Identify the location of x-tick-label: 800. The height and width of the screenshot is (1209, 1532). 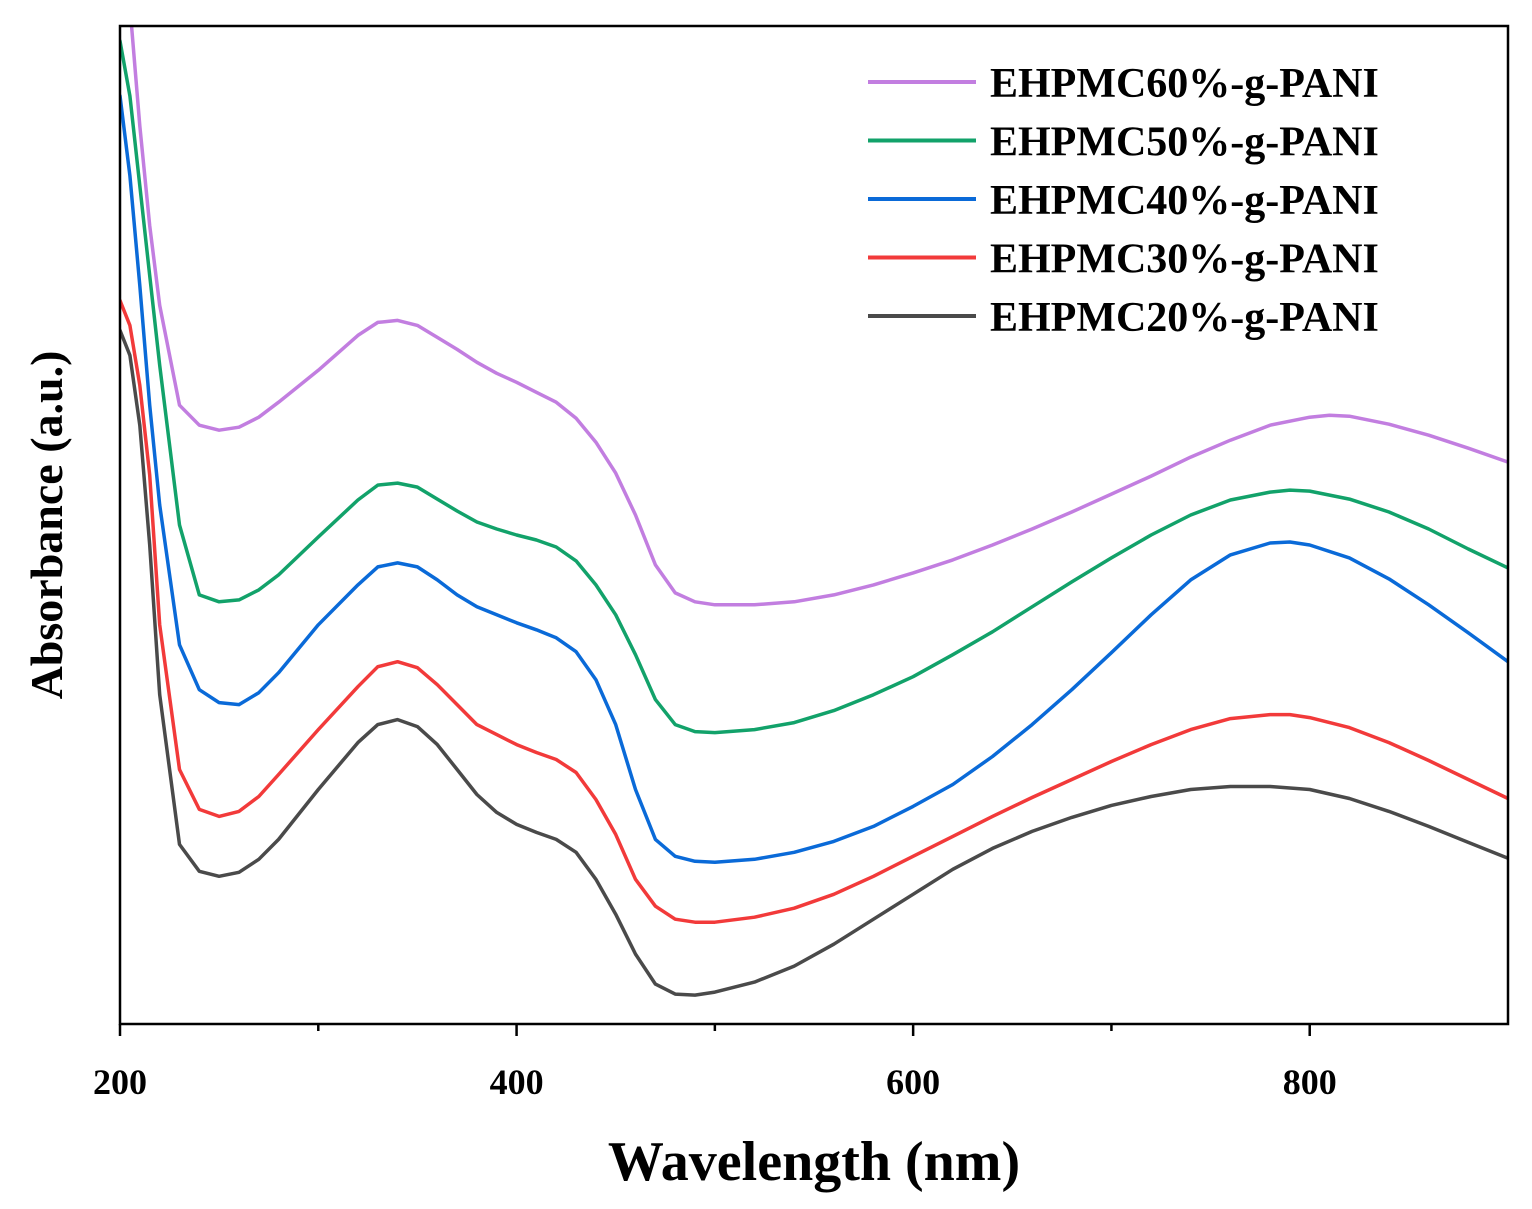
(1310, 1082).